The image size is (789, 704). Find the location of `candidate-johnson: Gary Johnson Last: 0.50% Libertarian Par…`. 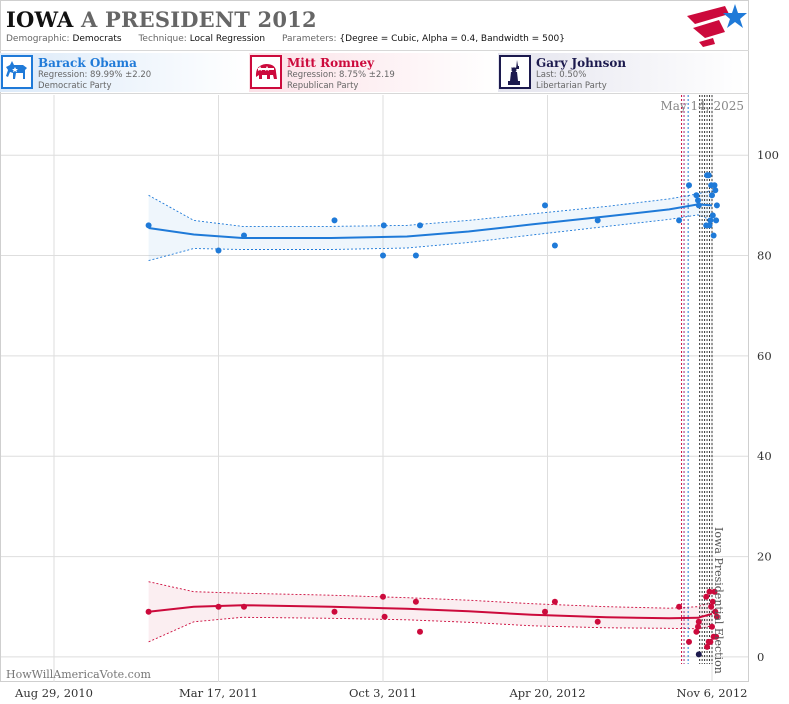

candidate-johnson: Gary Johnson Last: 0.50% Libertarian Par… is located at coordinates (622, 72).